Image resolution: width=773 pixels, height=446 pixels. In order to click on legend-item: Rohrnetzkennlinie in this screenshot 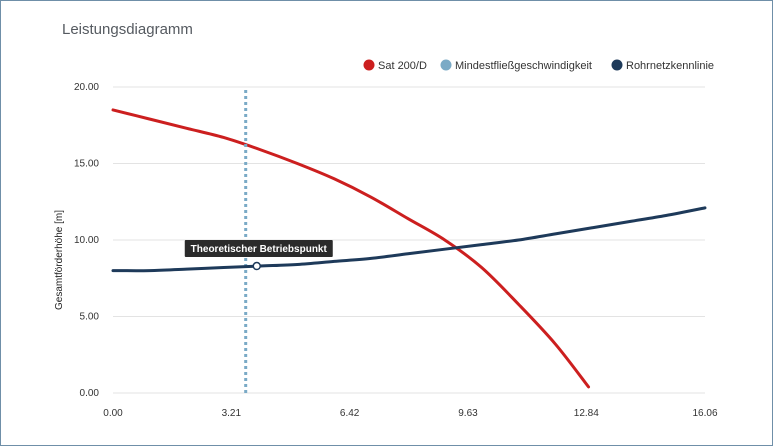, I will do `click(663, 66)`.